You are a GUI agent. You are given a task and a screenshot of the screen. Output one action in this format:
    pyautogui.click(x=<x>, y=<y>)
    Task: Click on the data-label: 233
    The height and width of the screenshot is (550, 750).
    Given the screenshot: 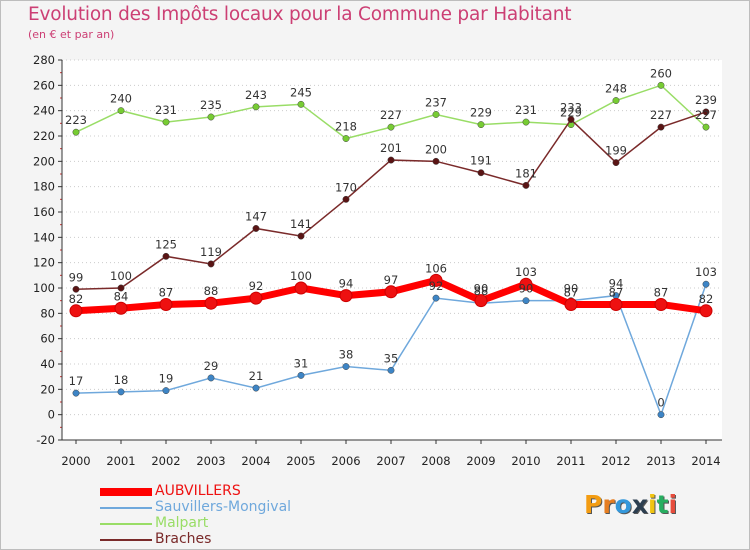 What is the action you would take?
    pyautogui.click(x=571, y=108)
    